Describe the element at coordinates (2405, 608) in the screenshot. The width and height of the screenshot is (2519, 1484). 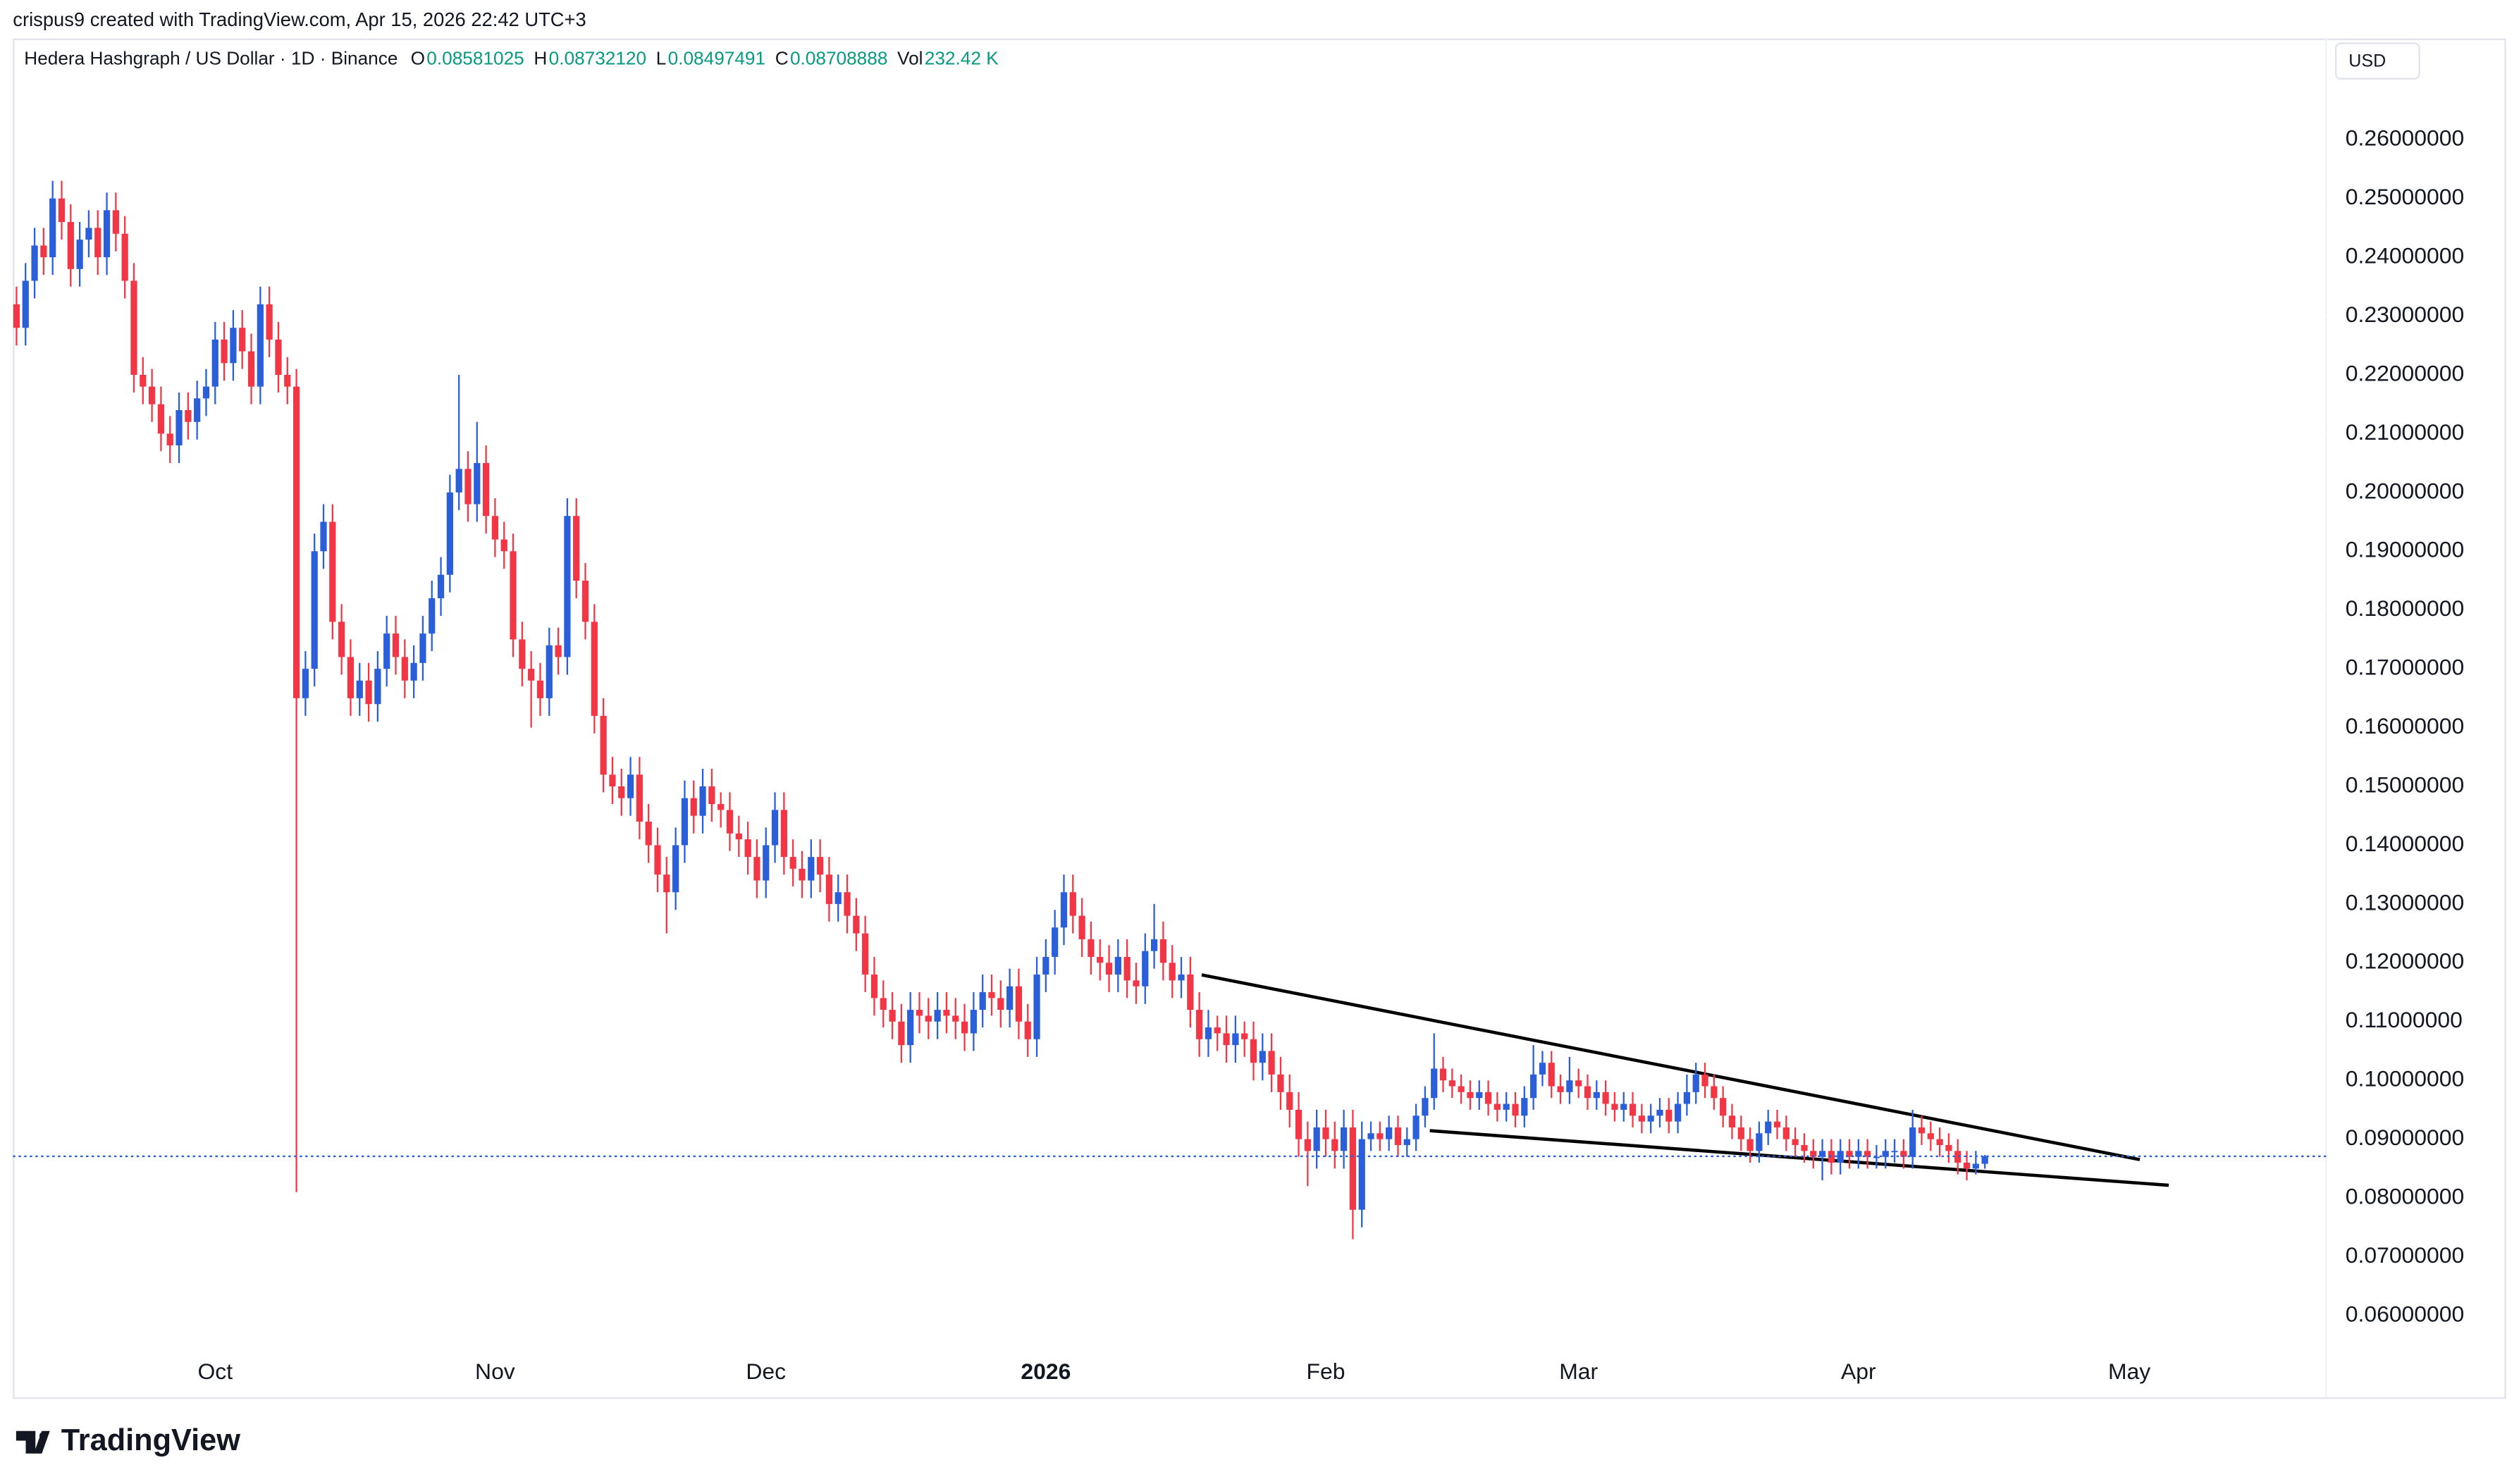
I see `y-tick-label: 0.18000000` at that location.